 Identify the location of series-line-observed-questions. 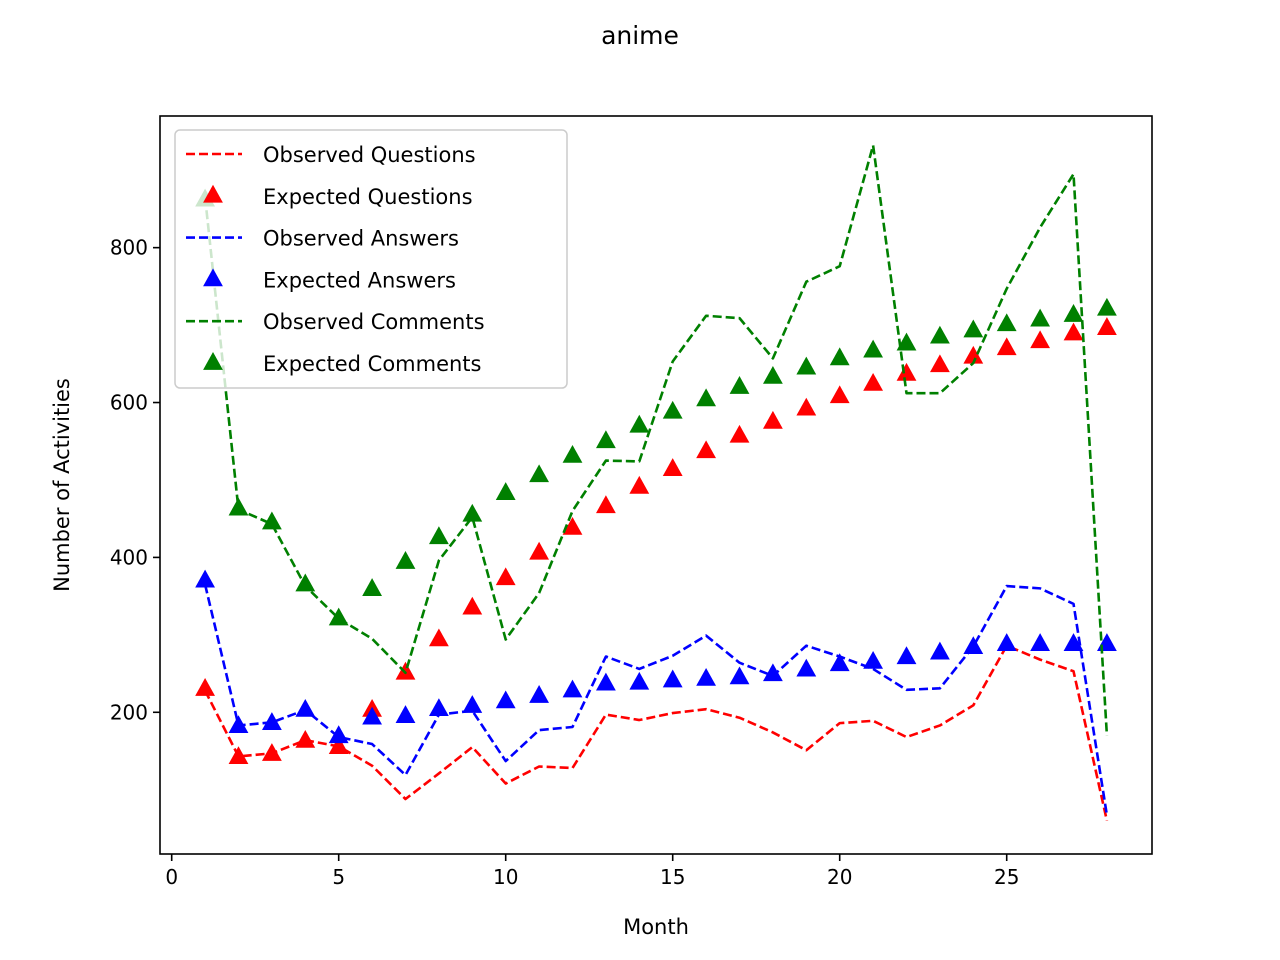
(656, 732).